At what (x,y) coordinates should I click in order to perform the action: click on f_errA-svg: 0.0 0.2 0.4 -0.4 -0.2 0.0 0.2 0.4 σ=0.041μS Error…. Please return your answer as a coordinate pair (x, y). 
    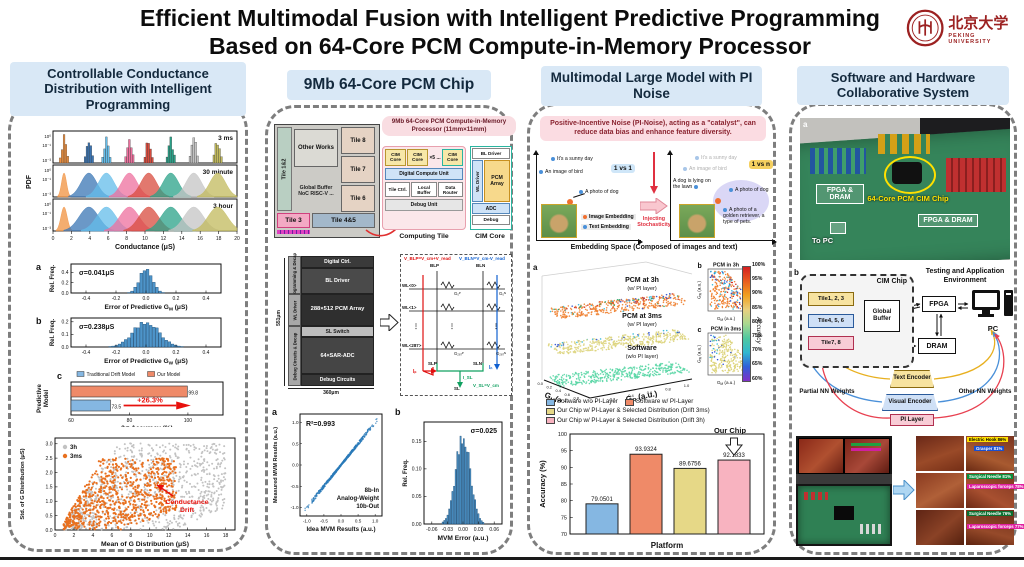
    Looking at the image, I should click on (129, 287).